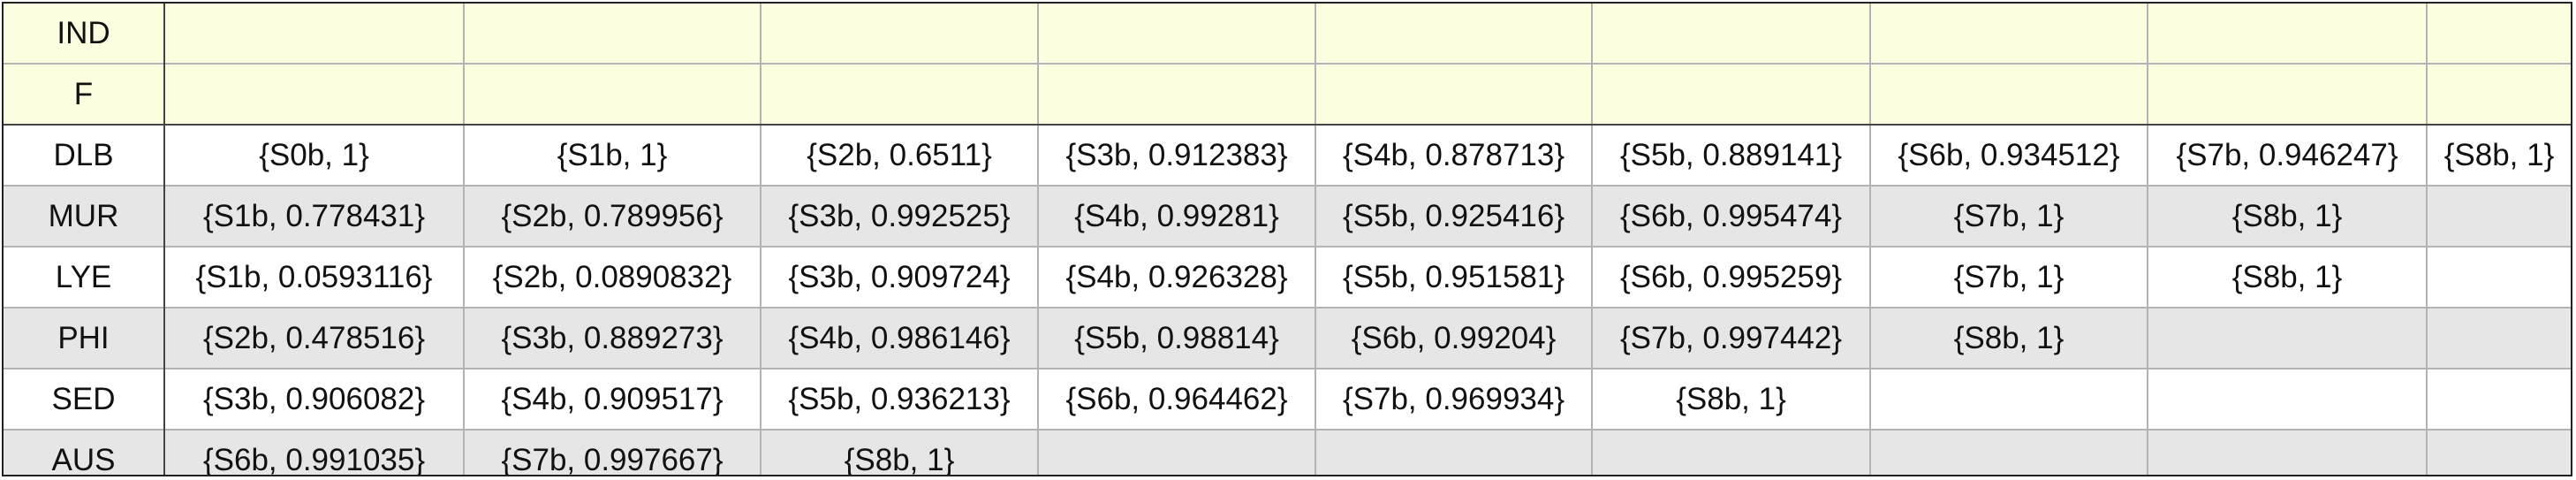 The height and width of the screenshot is (480, 2576). Describe the element at coordinates (899, 399) in the screenshot. I see `table-cell: {S5b, 0.936213}` at that location.